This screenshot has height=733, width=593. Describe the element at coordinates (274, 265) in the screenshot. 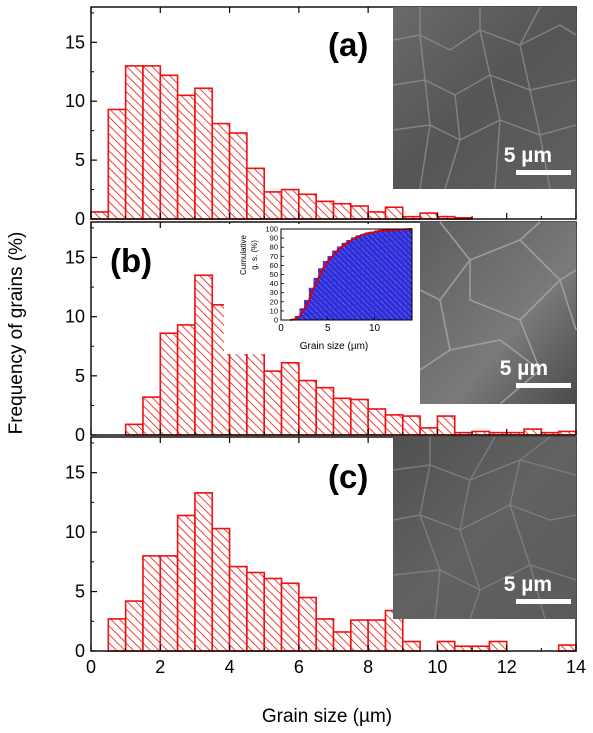

I see `inset-y-tick-label-60: 60` at that location.